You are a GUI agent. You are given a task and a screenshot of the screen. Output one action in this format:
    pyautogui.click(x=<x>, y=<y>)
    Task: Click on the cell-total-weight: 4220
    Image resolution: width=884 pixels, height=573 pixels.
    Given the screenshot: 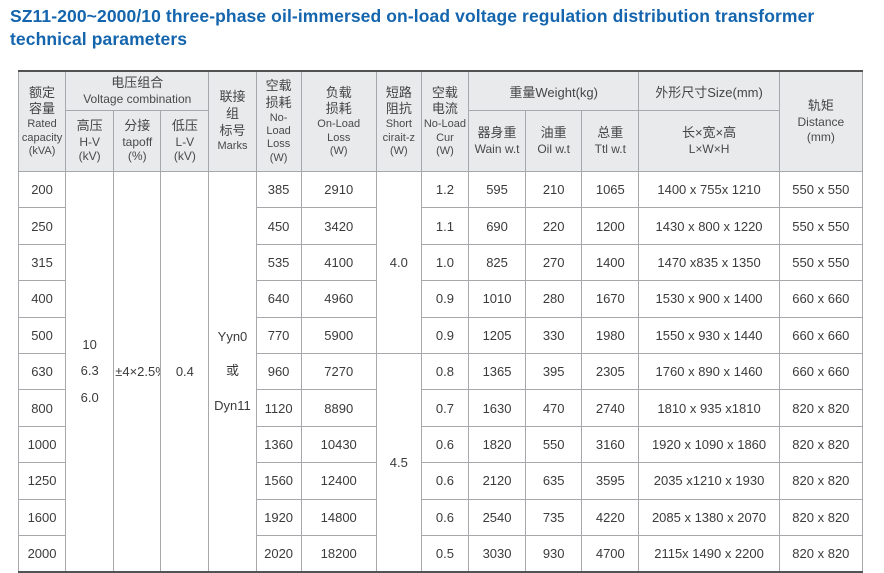 What is the action you would take?
    pyautogui.click(x=610, y=517)
    